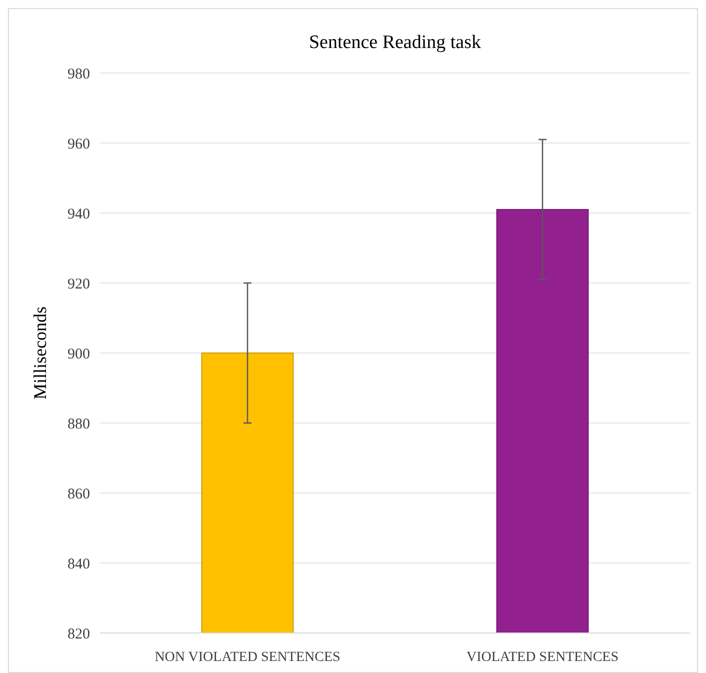 The image size is (706, 673). I want to click on y-tick-label: 880, so click(79, 424).